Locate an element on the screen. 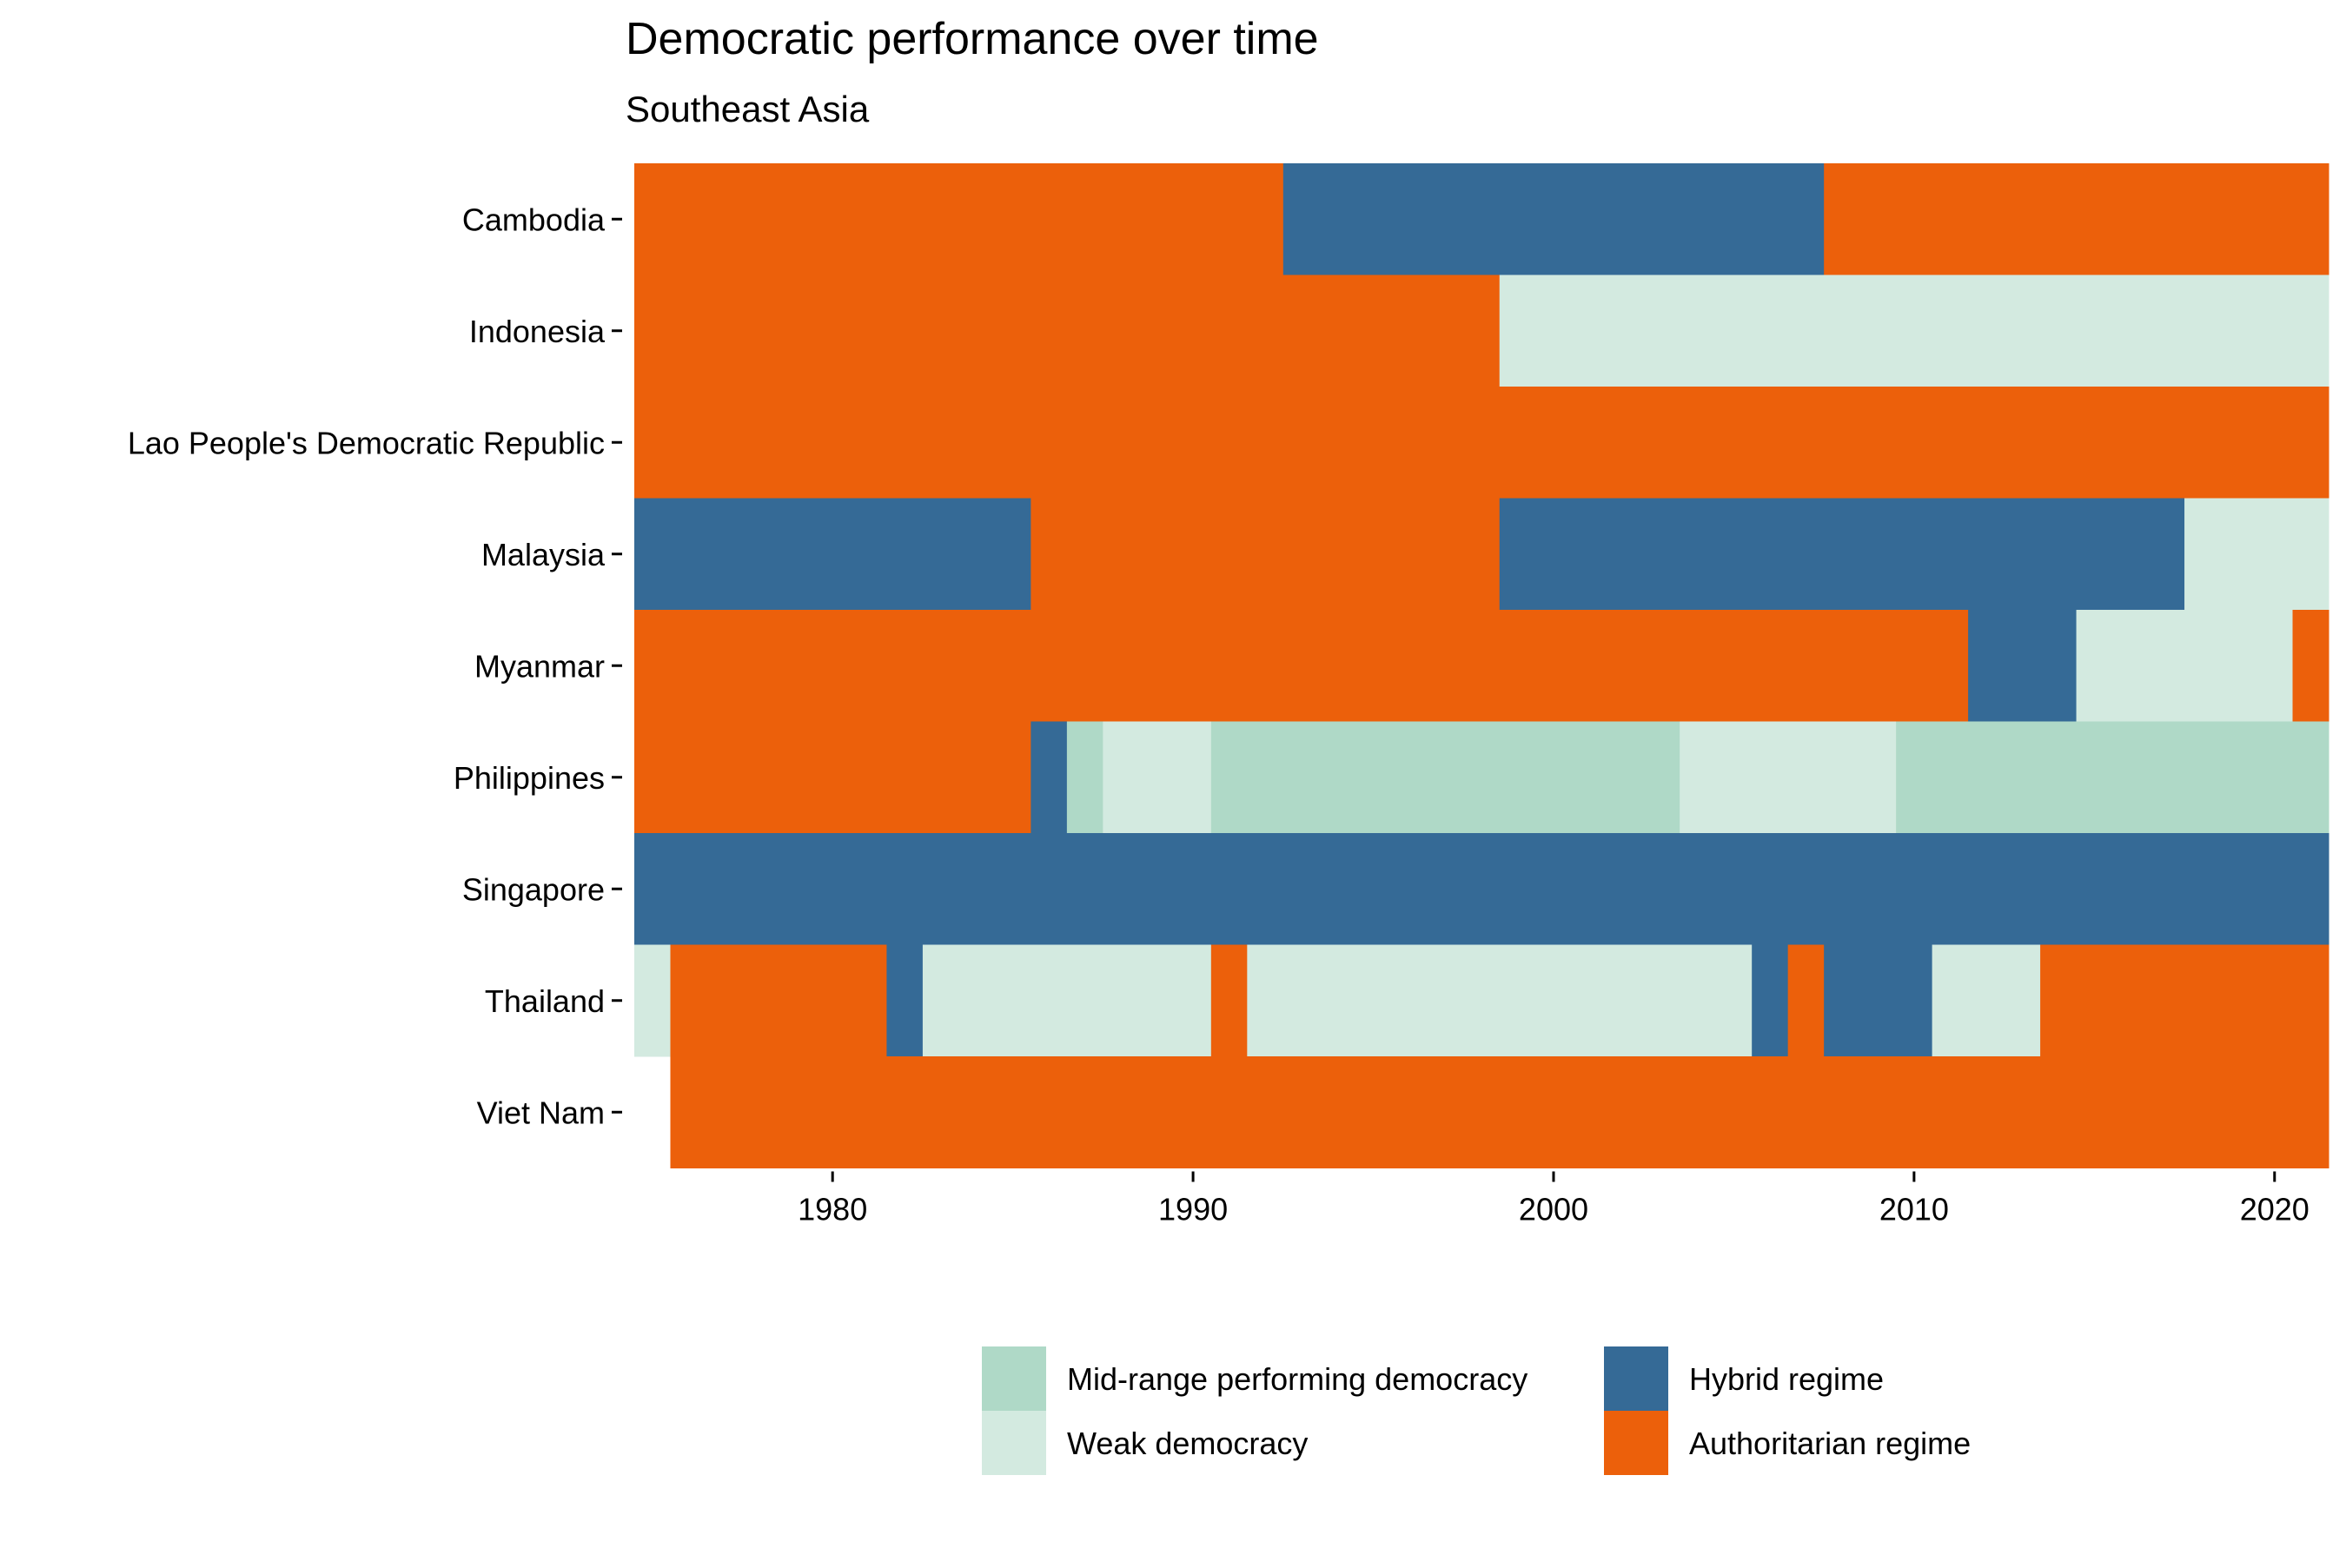 Image resolution: width=2346 pixels, height=1568 pixels. x-tick-label-2010: 2010 is located at coordinates (1914, 1209).